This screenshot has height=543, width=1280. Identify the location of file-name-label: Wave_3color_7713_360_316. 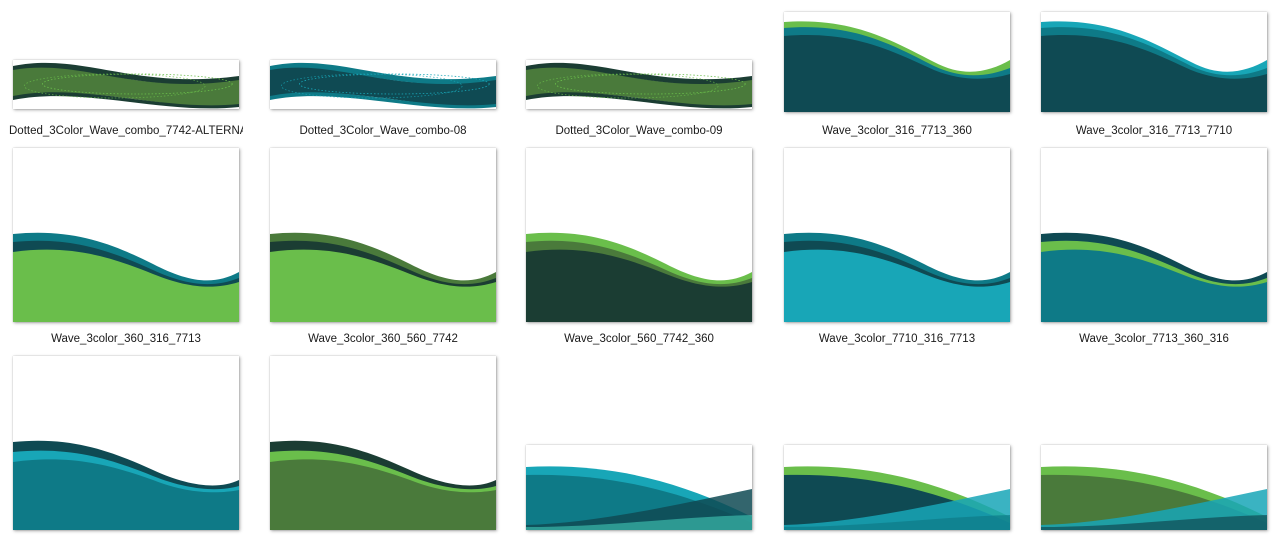
(1154, 339).